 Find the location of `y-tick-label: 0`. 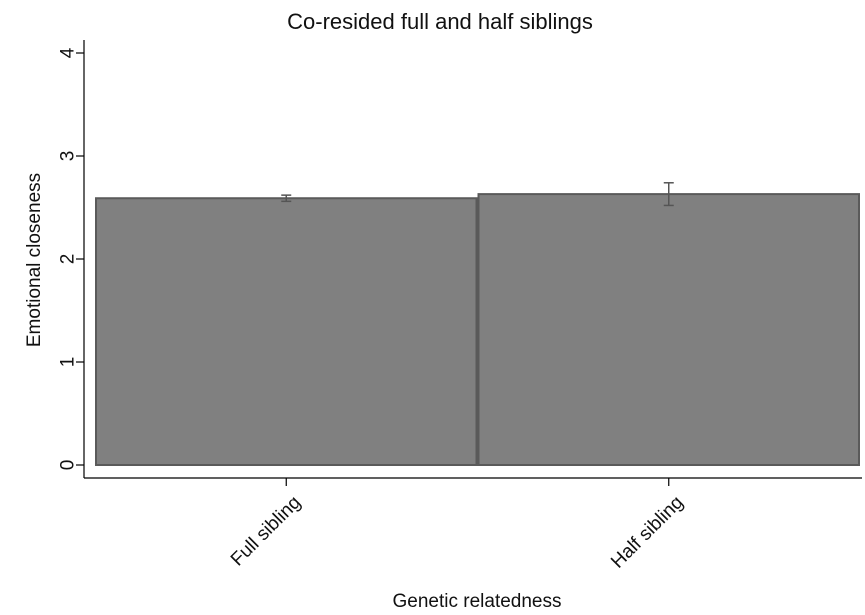

y-tick-label: 0 is located at coordinates (68, 465).